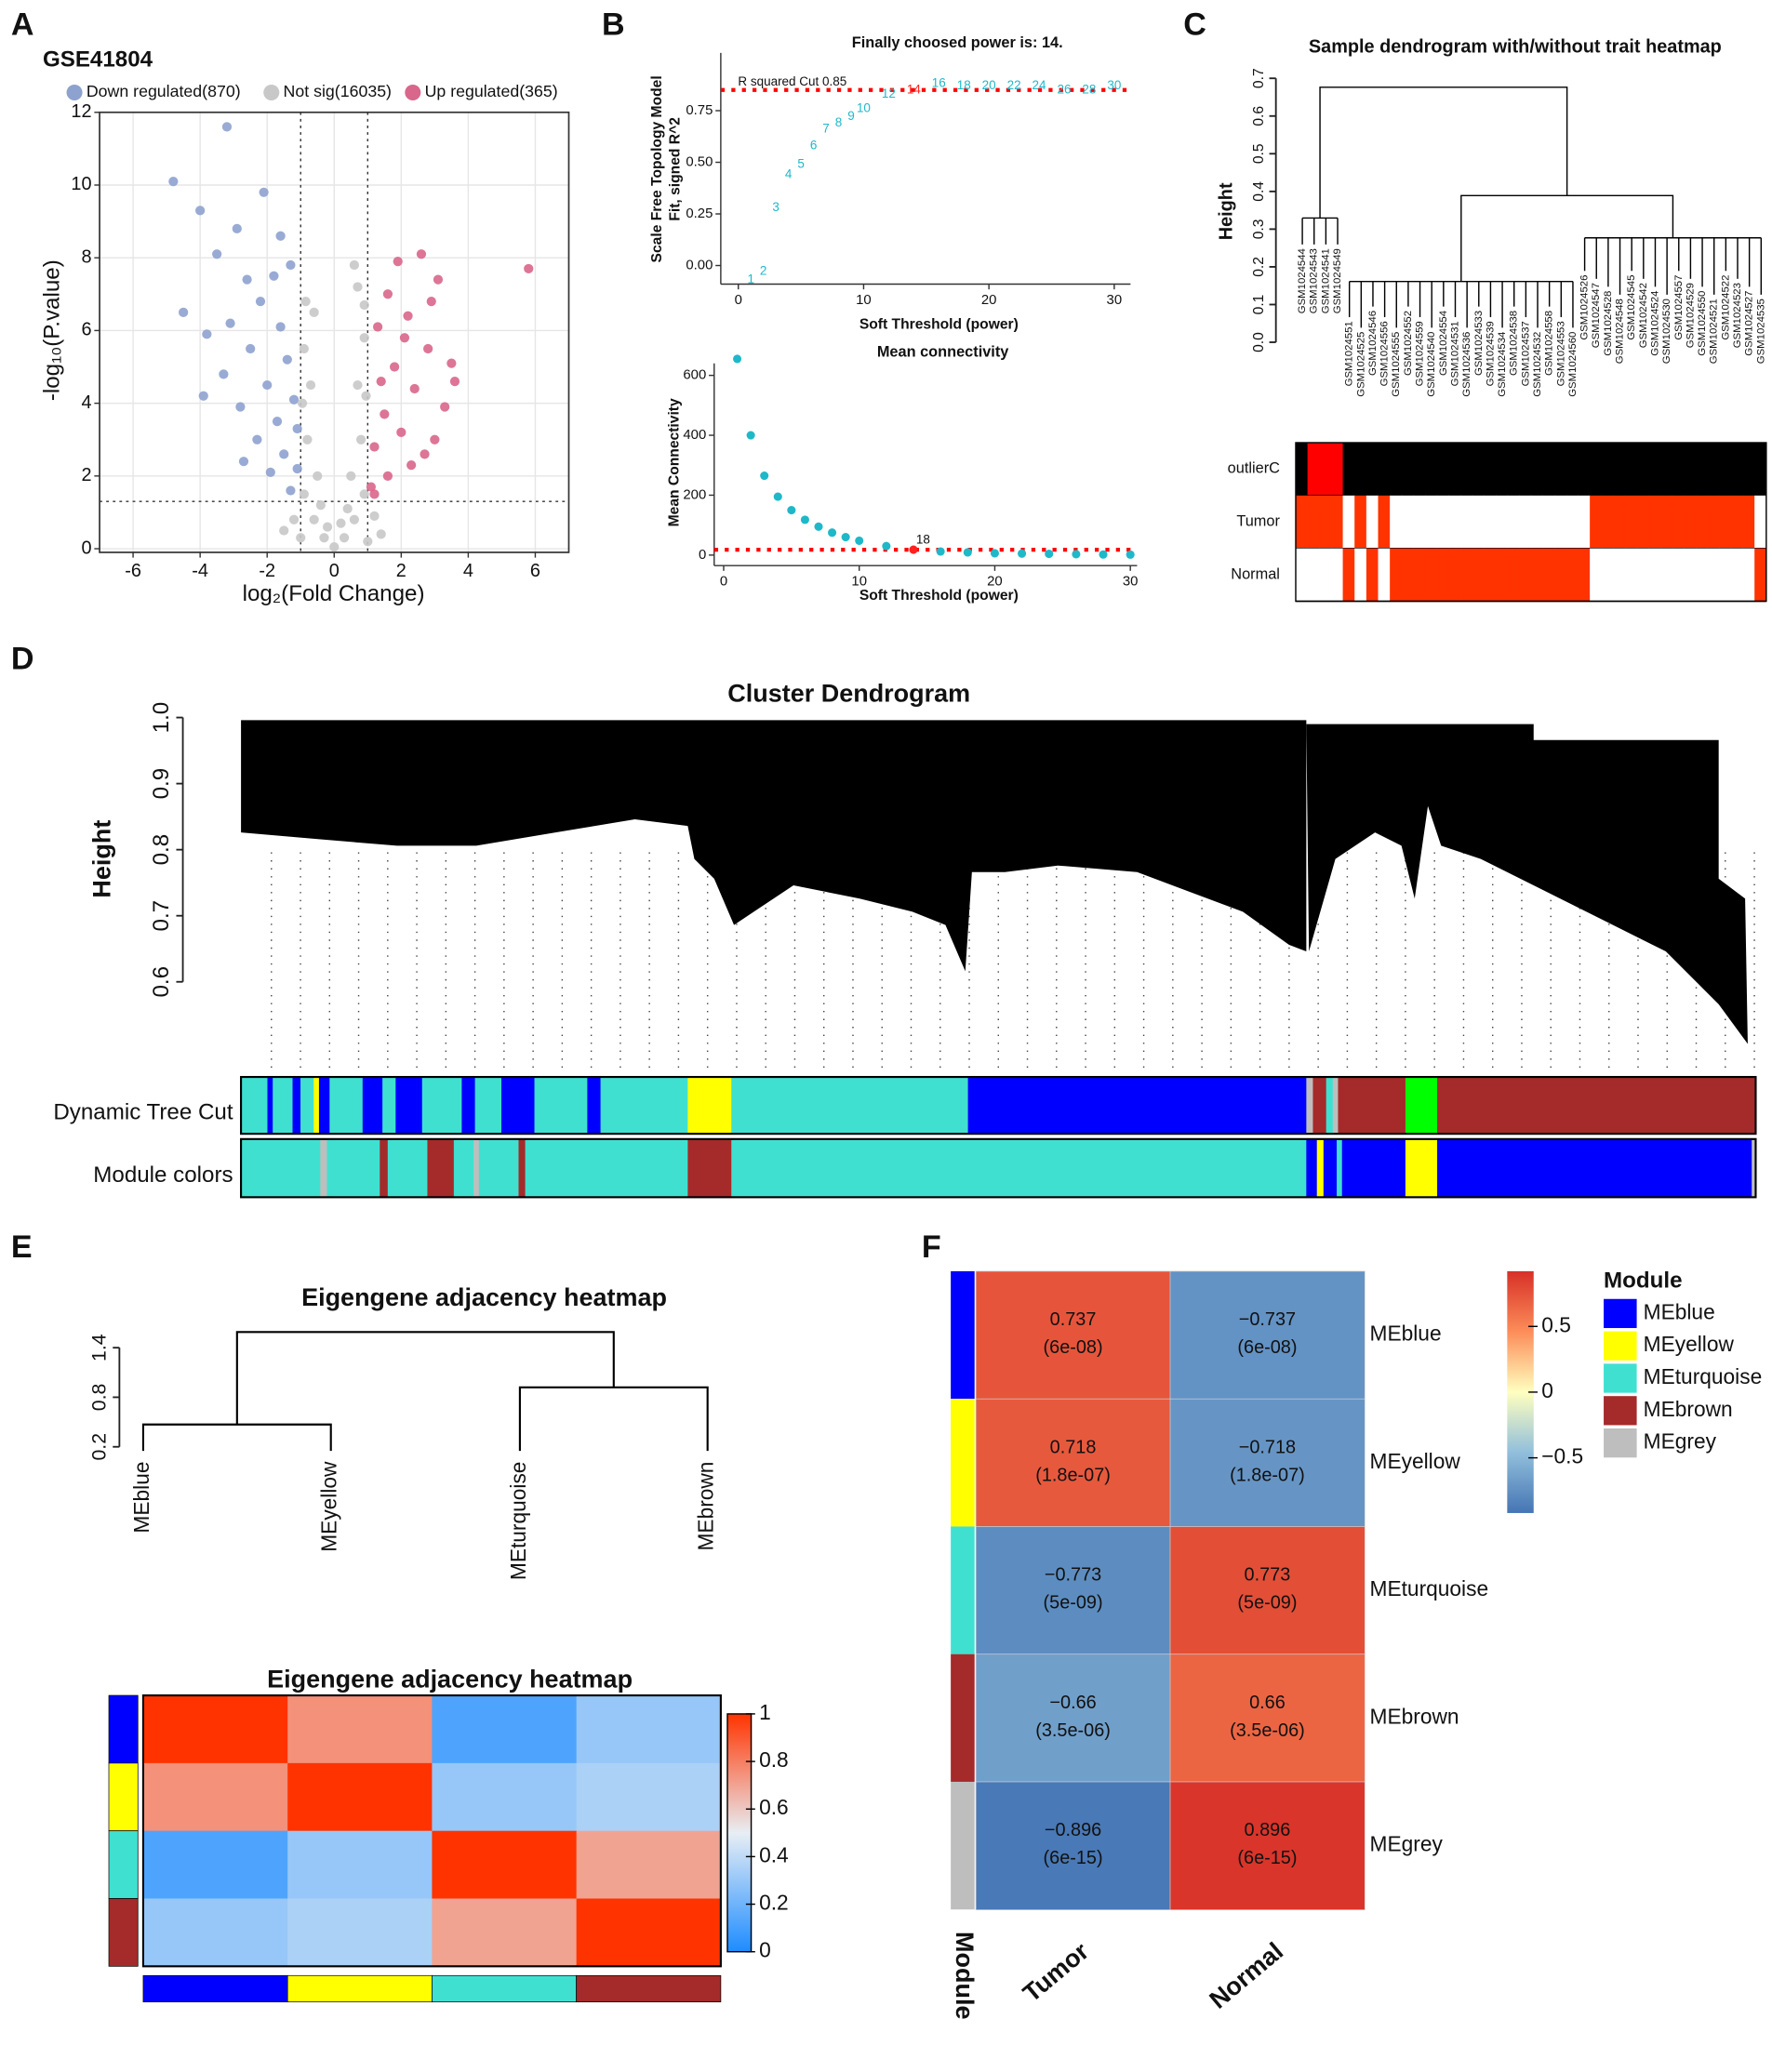 This screenshot has height=2072, width=1772. I want to click on leaf-label: GSM1024523, so click(1738, 315).